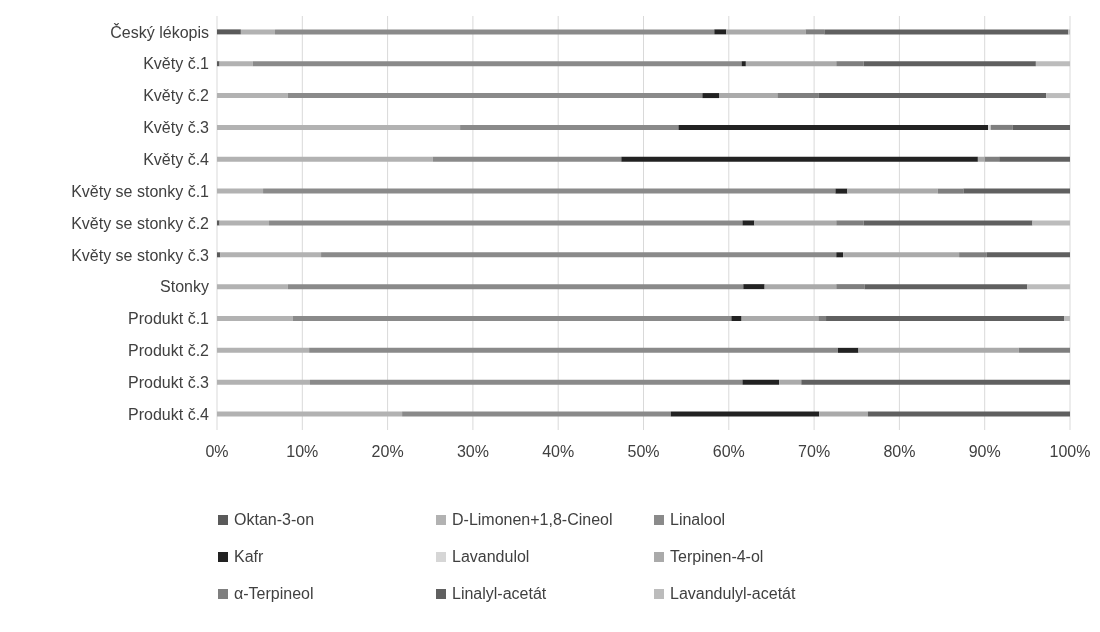  What do you see at coordinates (302, 452) in the screenshot?
I see `x-tick-label: 10%` at bounding box center [302, 452].